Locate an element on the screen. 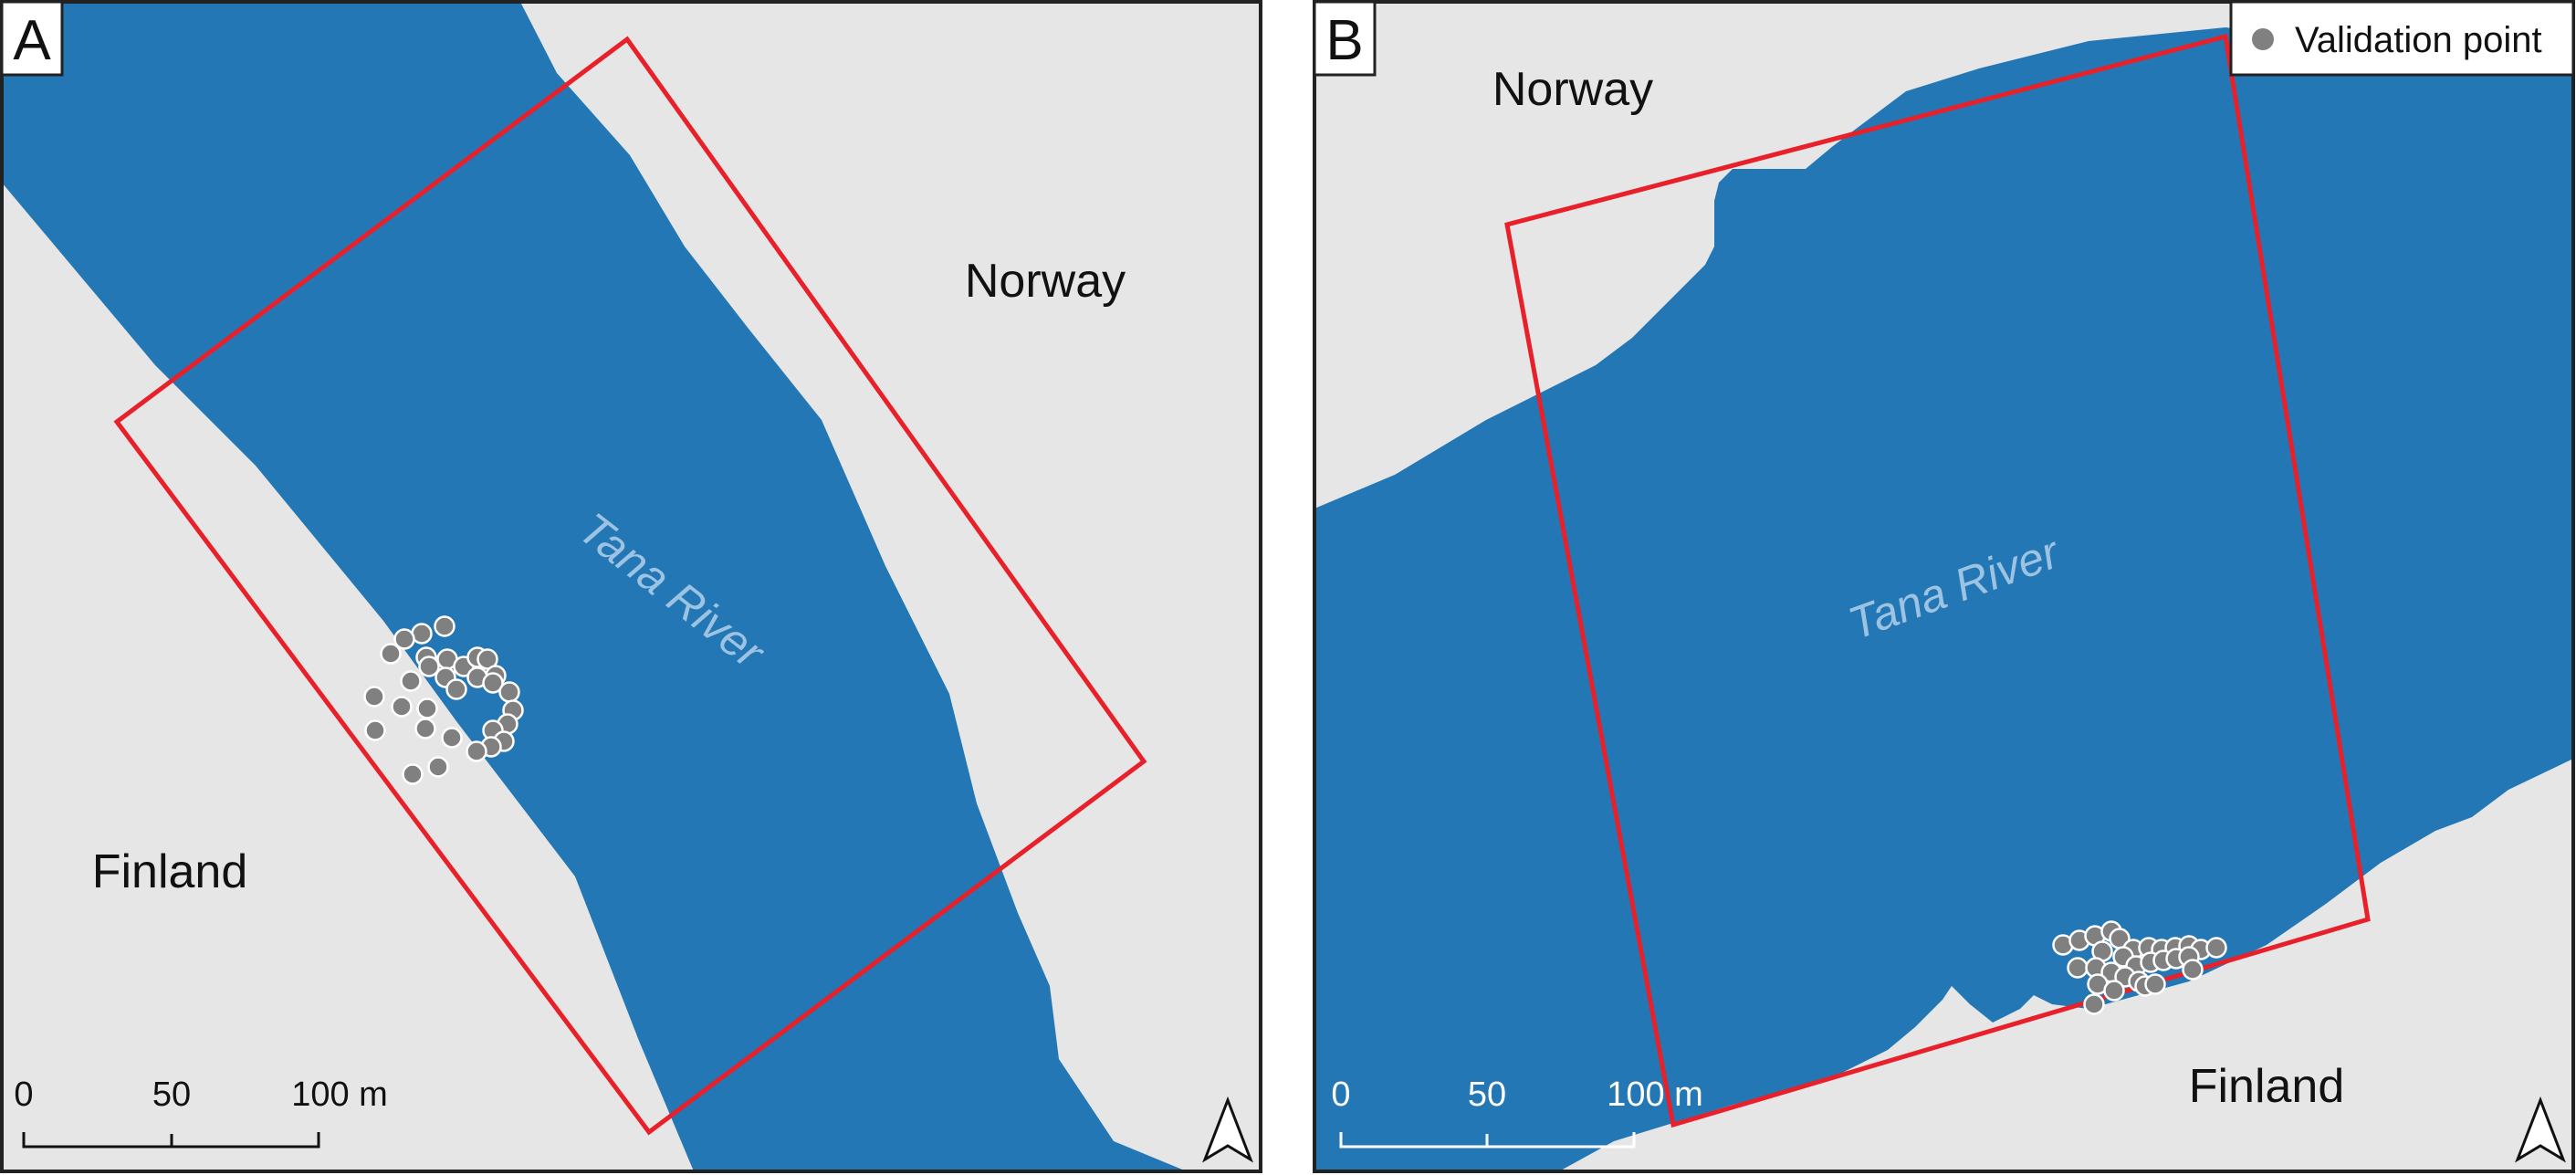 The width and height of the screenshot is (2576, 1175). legend-label: Validation point is located at coordinates (2419, 40).